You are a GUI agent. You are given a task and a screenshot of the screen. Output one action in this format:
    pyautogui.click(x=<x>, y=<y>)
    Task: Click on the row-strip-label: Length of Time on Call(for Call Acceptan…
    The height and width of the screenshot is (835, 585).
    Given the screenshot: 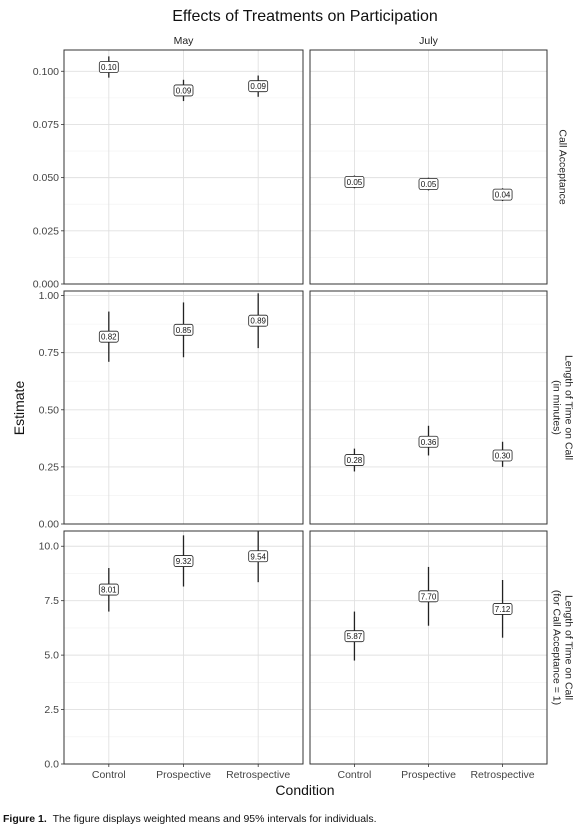 What is the action you would take?
    pyautogui.click(x=563, y=647)
    